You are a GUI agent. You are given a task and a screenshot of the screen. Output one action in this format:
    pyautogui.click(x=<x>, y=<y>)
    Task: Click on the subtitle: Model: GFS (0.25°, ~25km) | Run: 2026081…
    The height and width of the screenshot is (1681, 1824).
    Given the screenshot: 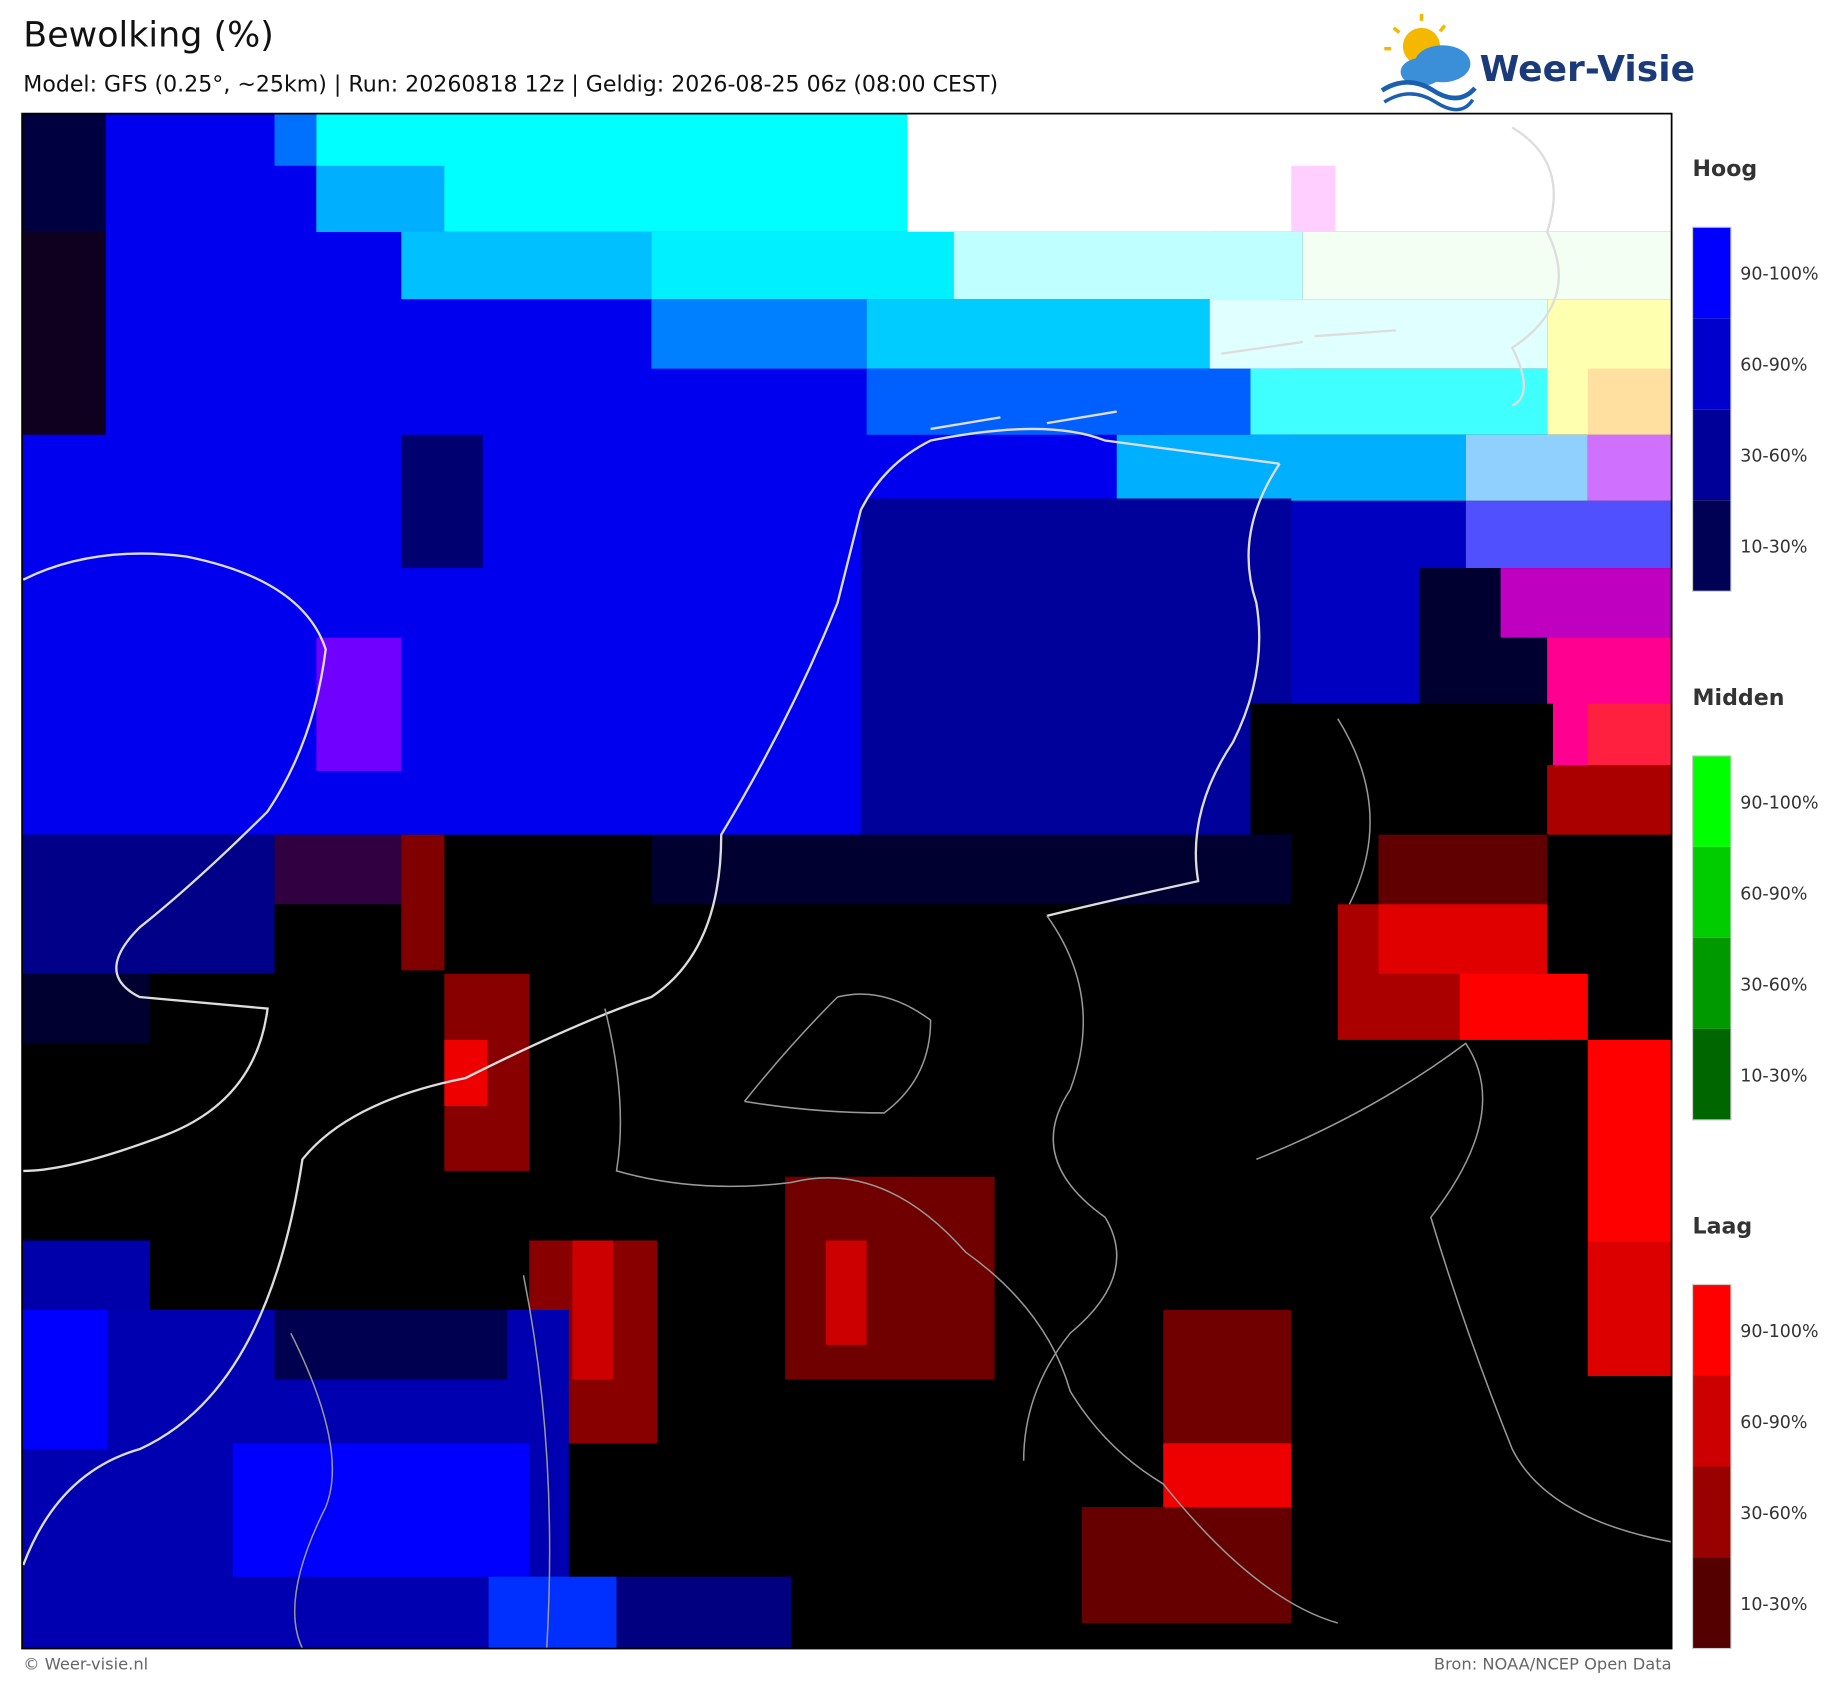 What is the action you would take?
    pyautogui.click(x=510, y=85)
    